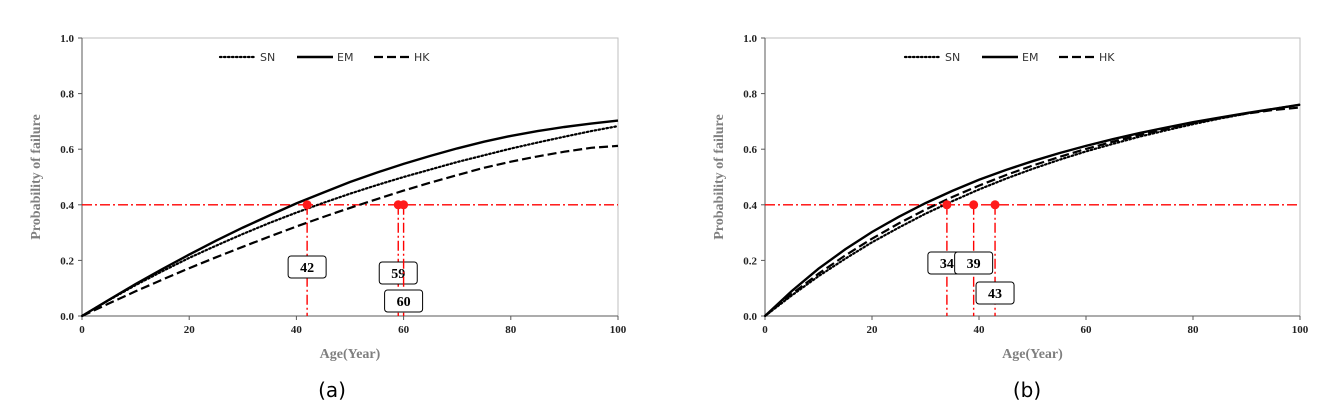 This screenshot has width=1330, height=409. I want to click on marker-callout-label: 43, so click(995, 294).